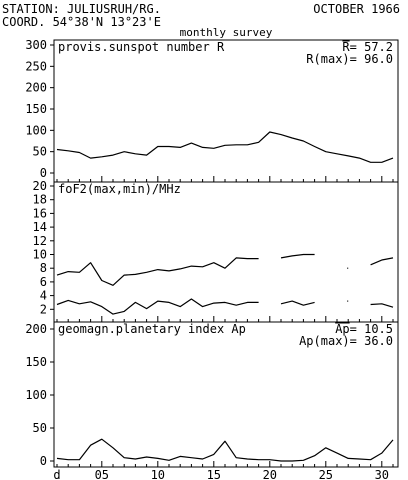 This screenshot has height=480, width=408. What do you see at coordinates (43, 268) in the screenshot?
I see `y-tick-label: 8` at bounding box center [43, 268].